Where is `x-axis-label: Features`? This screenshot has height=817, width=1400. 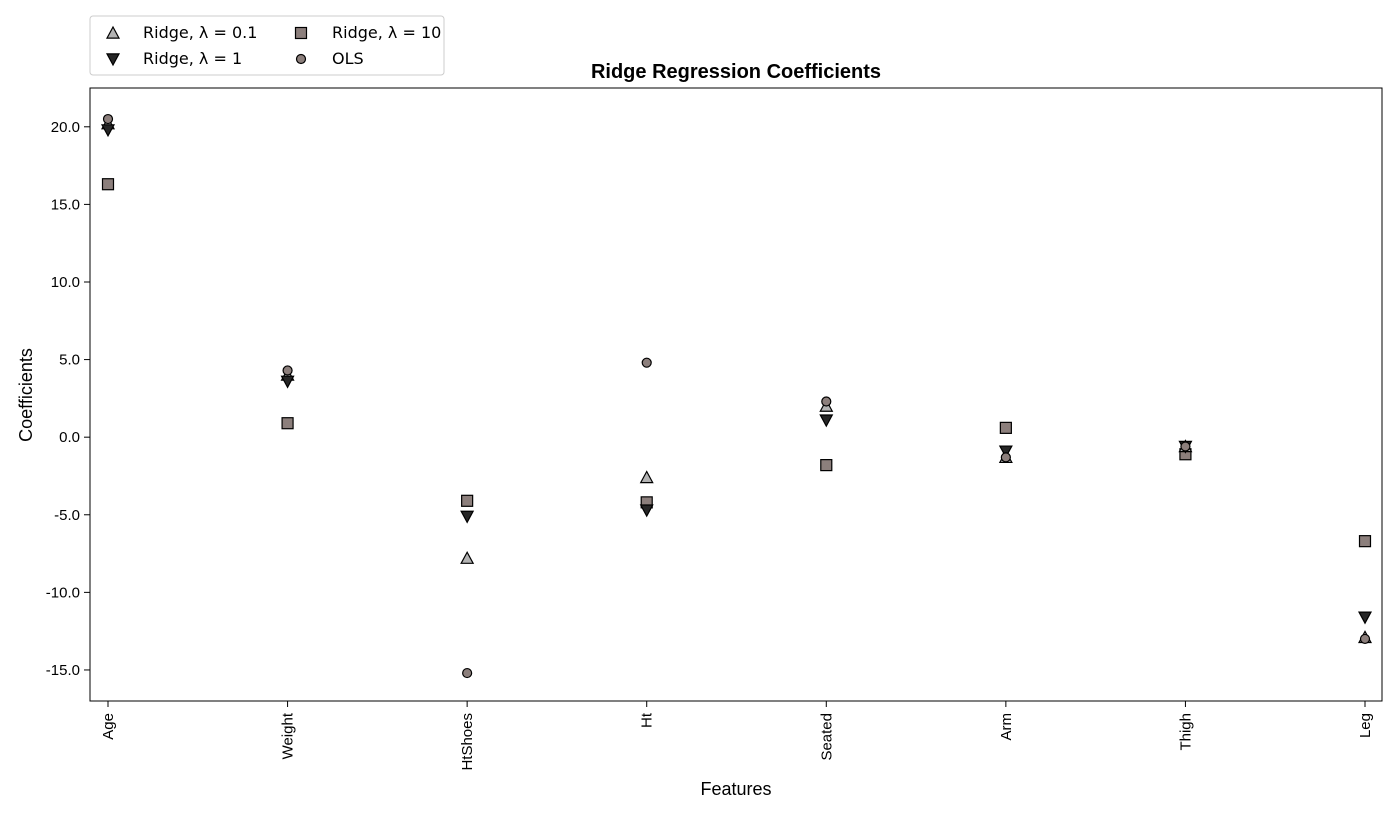
x-axis-label: Features is located at coordinates (735, 789).